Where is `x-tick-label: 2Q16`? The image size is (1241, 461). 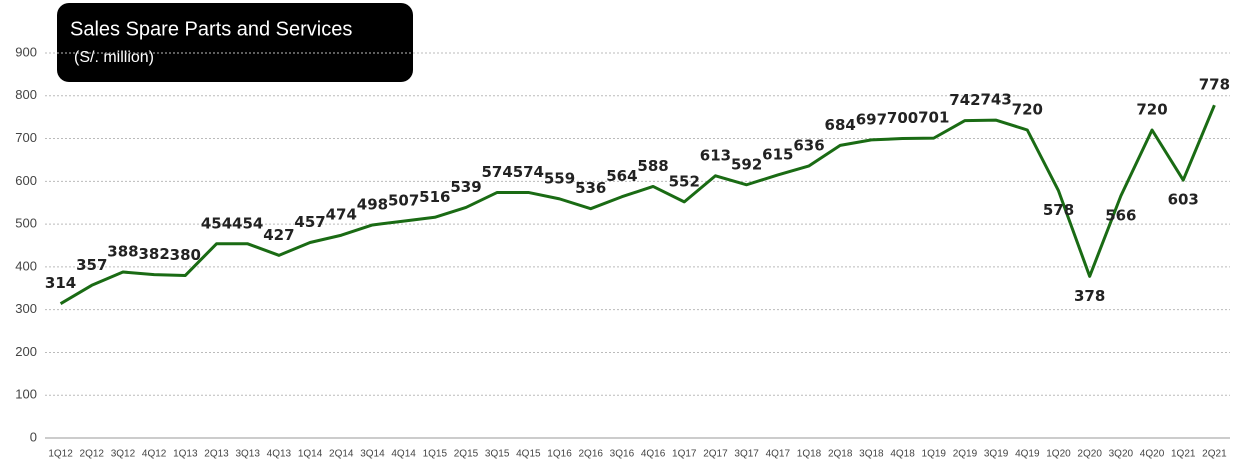
x-tick-label: 2Q16 is located at coordinates (590, 454).